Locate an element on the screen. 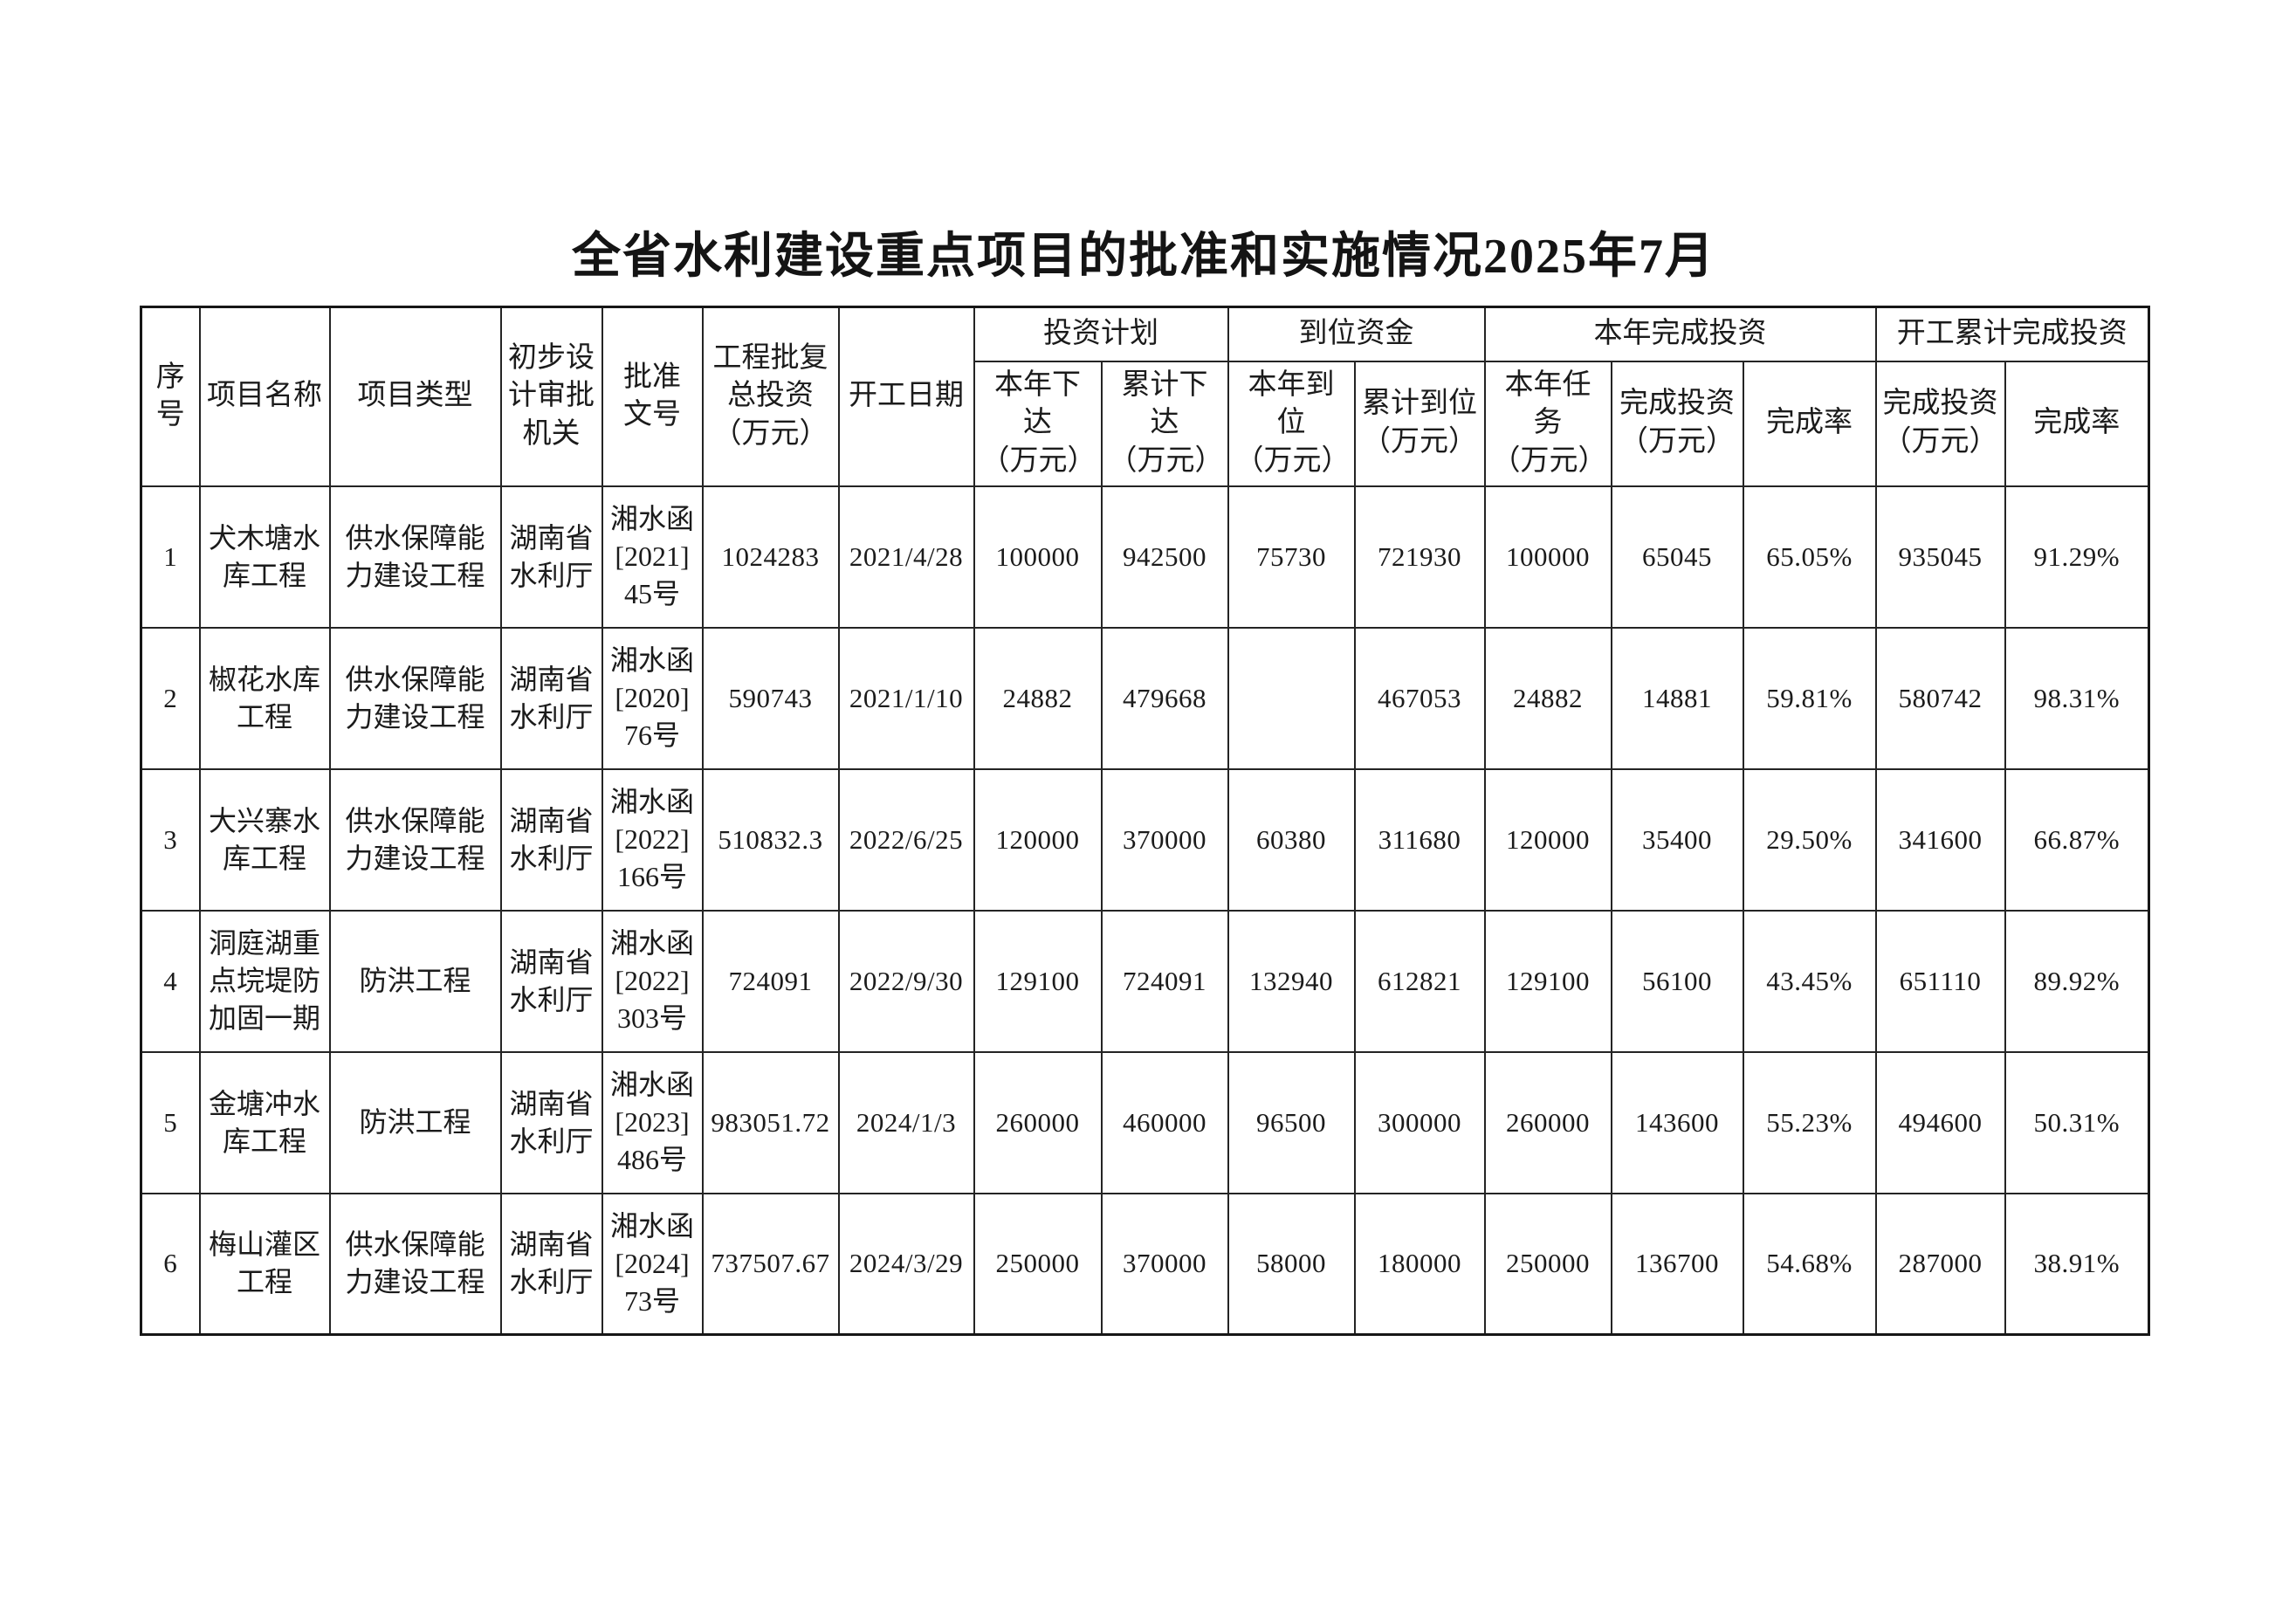 This screenshot has height=1624, width=2296. col-header-approval-doc: 批准 文号 is located at coordinates (652, 396).